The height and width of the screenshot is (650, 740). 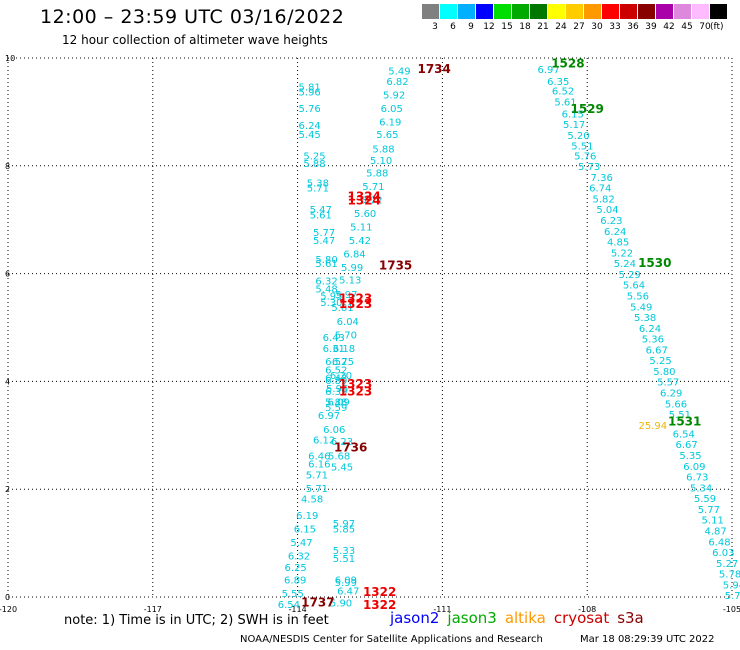 I want to click on wave-height-label: 5.20, so click(x=578, y=136).